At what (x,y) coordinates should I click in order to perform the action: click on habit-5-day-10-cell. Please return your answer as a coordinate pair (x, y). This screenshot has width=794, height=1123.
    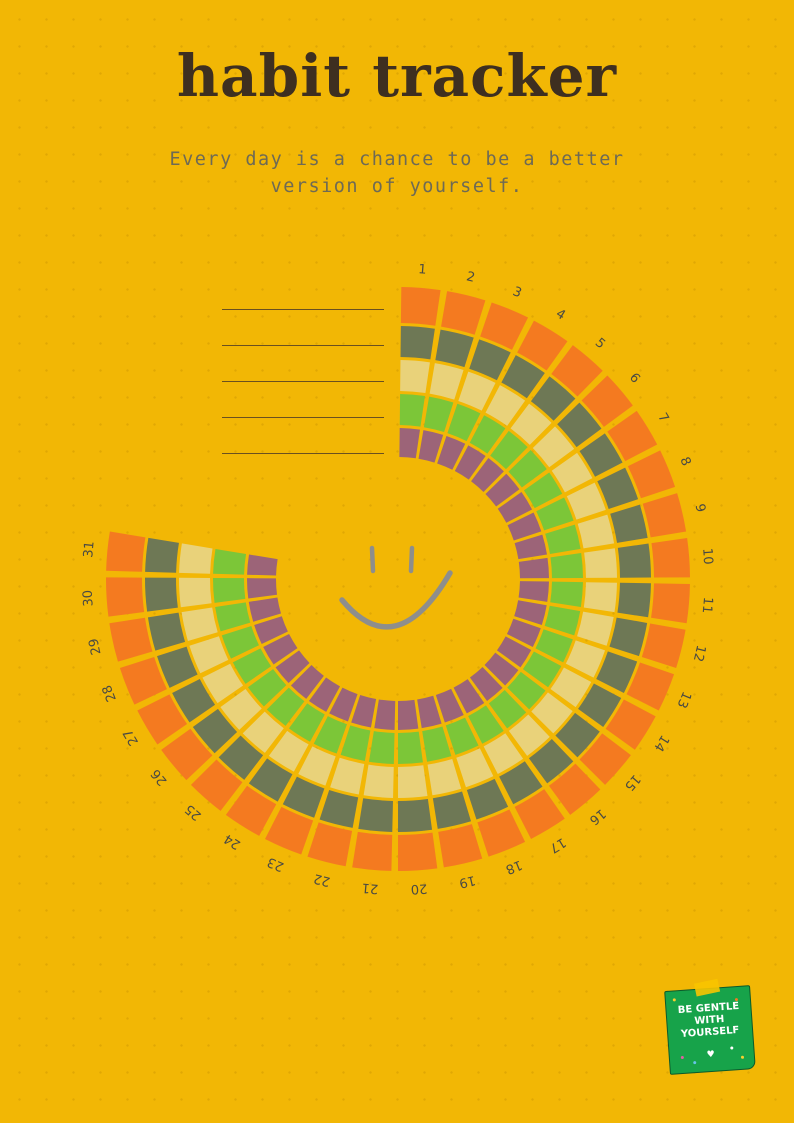
    Looking at the image, I should click on (533, 568).